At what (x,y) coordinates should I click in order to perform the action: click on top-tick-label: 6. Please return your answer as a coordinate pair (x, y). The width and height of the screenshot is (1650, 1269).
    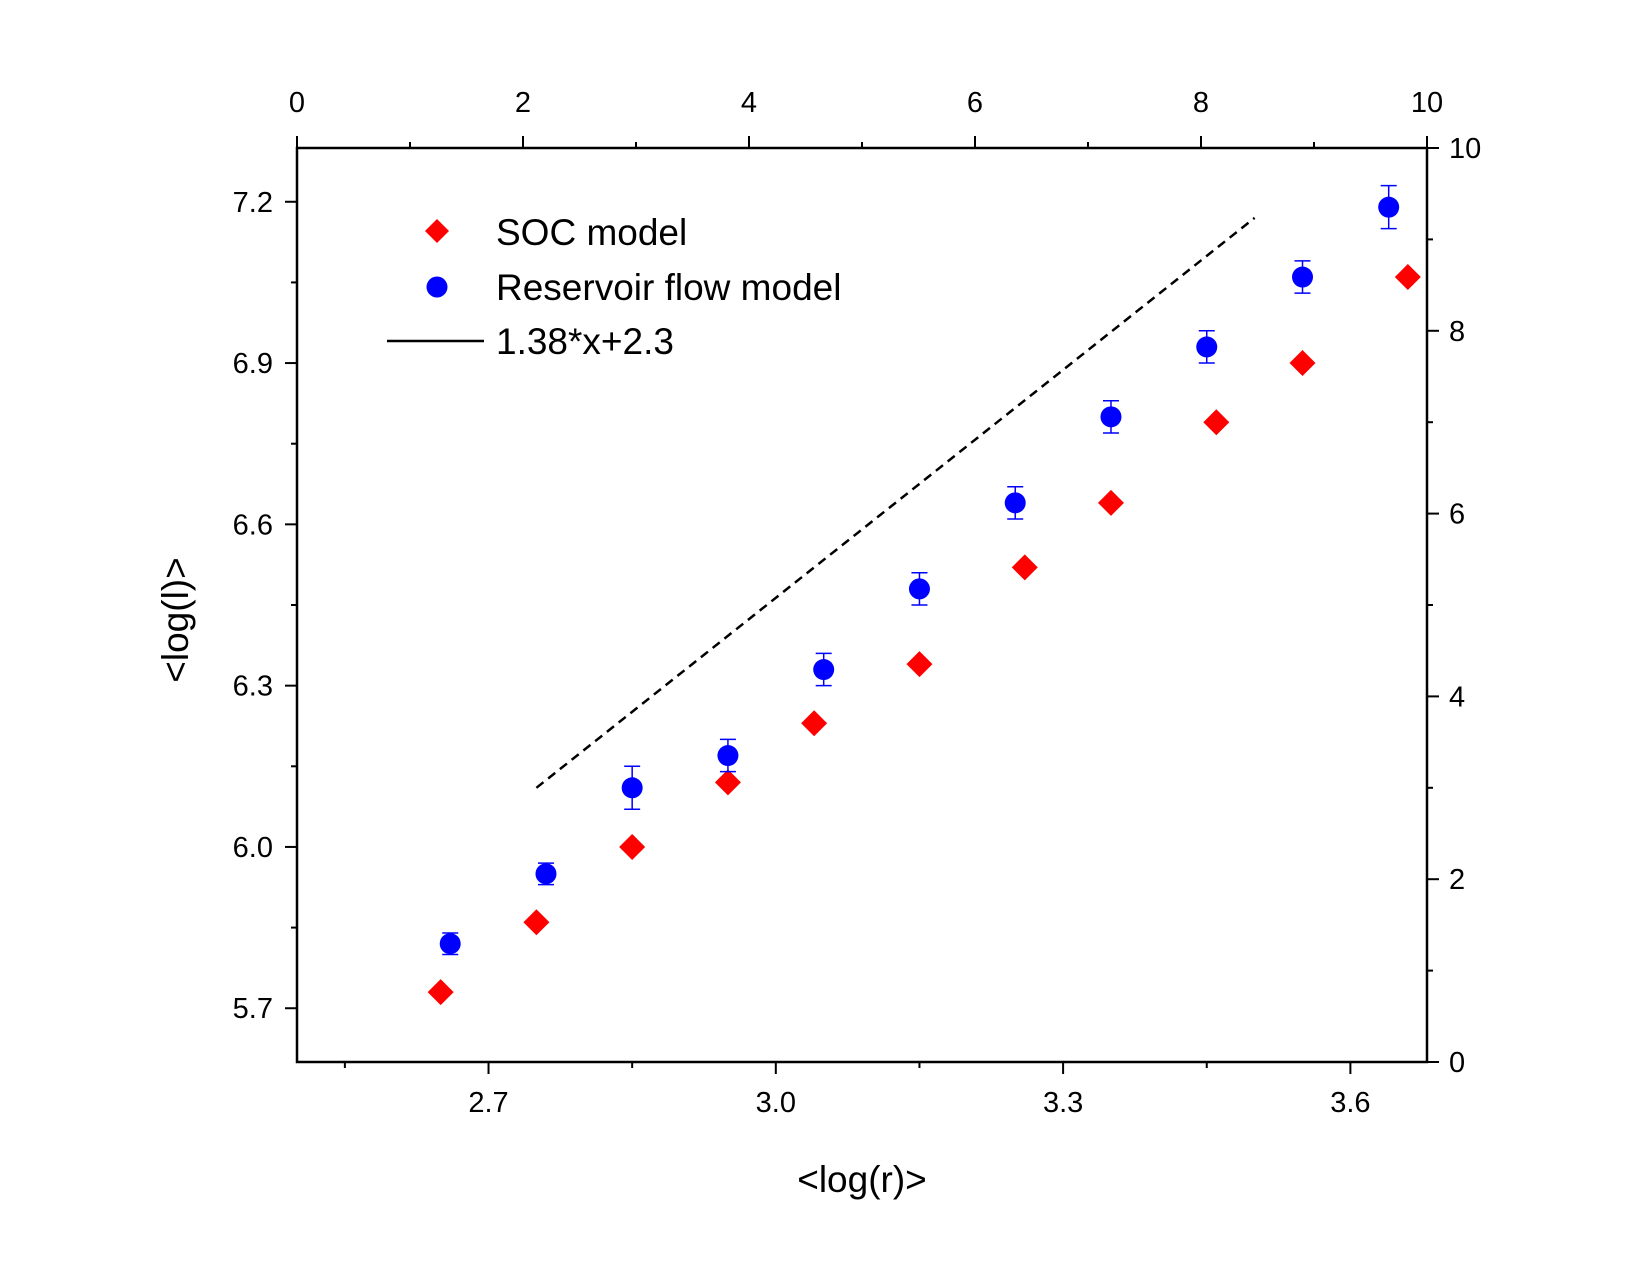
    Looking at the image, I should click on (975, 103).